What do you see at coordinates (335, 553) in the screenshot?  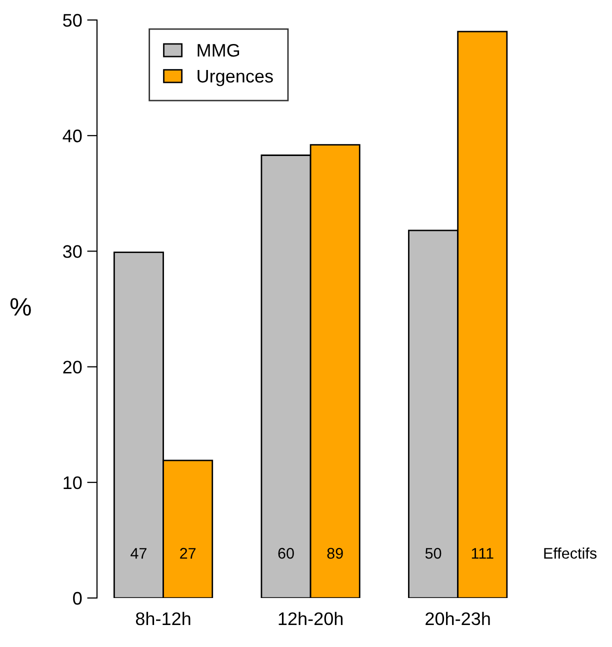 I see `annotation: 89` at bounding box center [335, 553].